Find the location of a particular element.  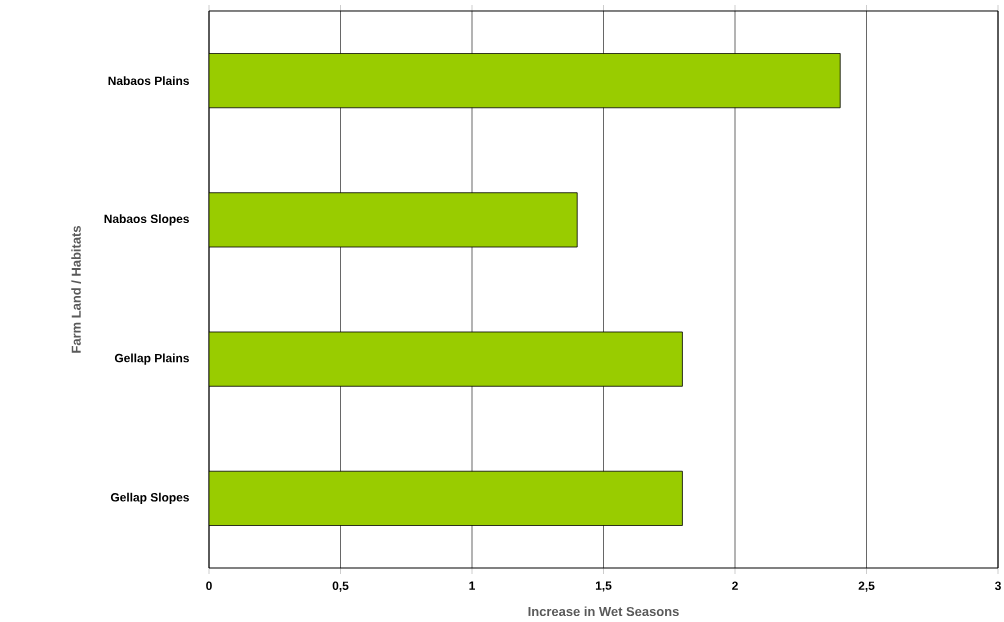

x-tick-label: 0,5 is located at coordinates (340, 586).